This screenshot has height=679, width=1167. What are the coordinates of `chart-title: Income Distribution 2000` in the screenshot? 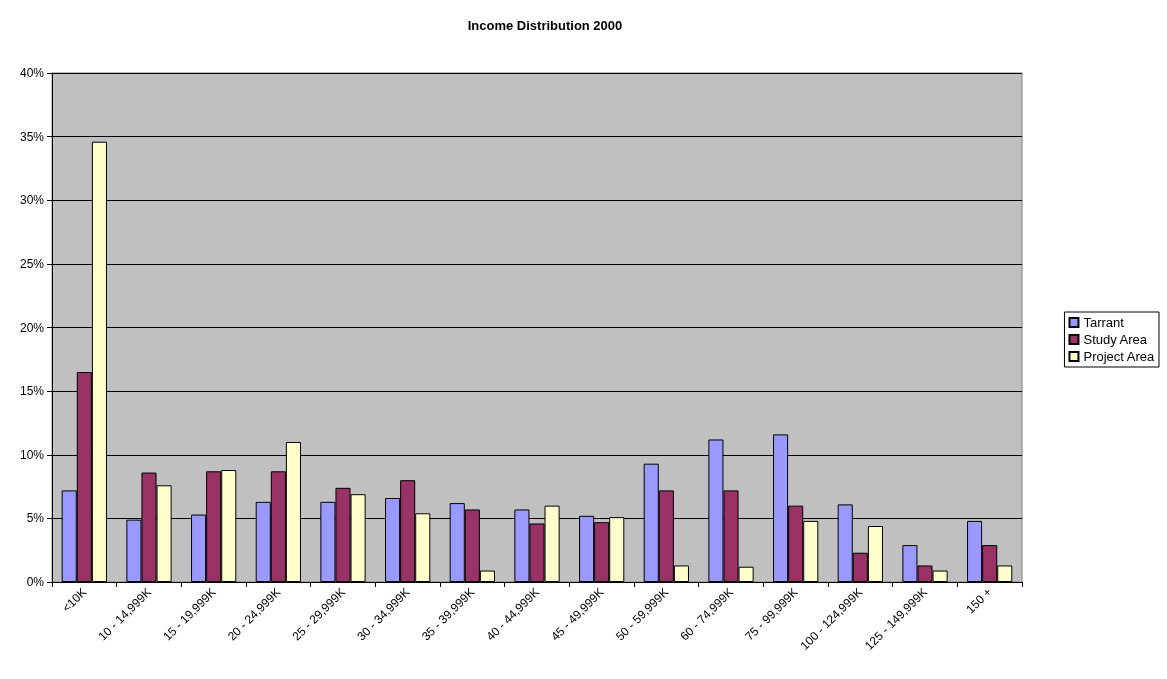 It's located at (545, 25).